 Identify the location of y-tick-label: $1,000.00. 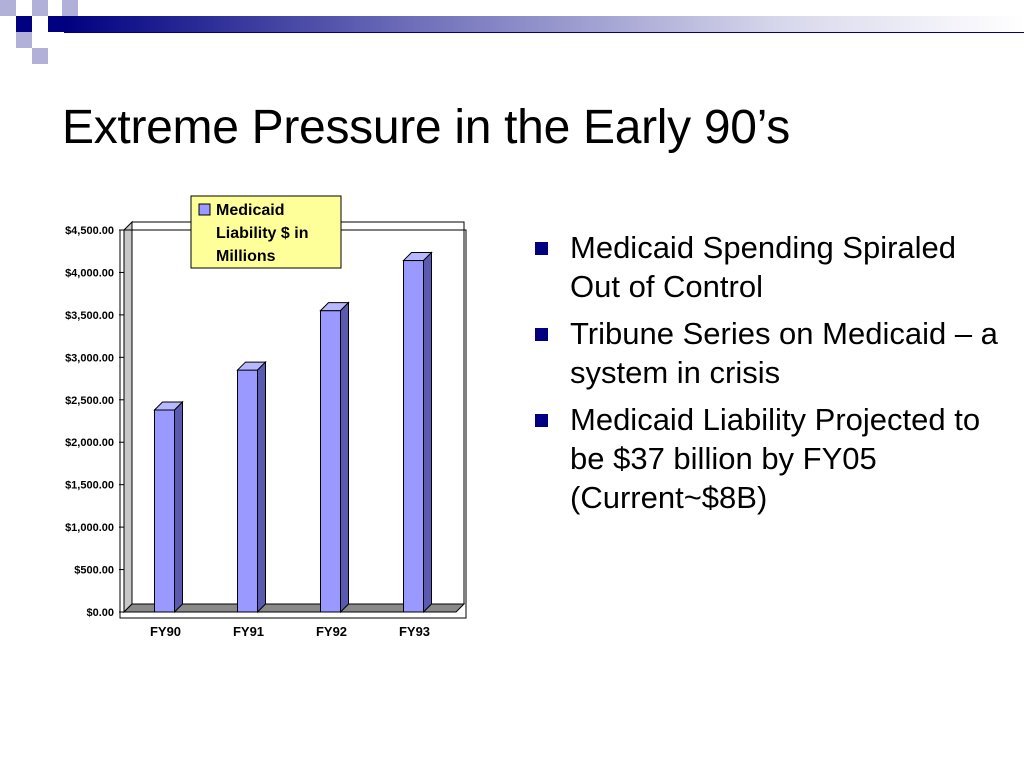
(89, 528).